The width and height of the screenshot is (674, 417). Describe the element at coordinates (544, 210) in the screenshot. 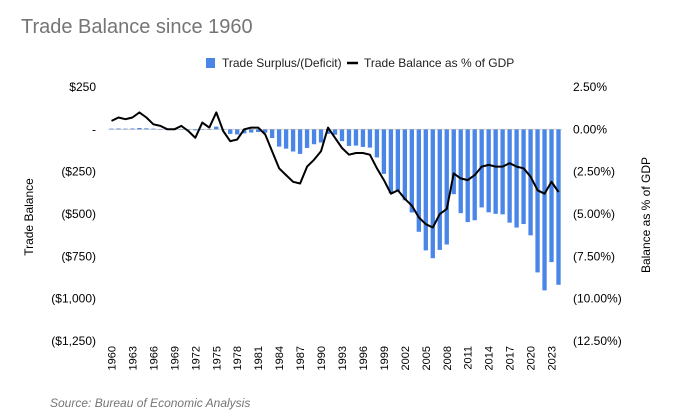

I see `bar-2022` at that location.